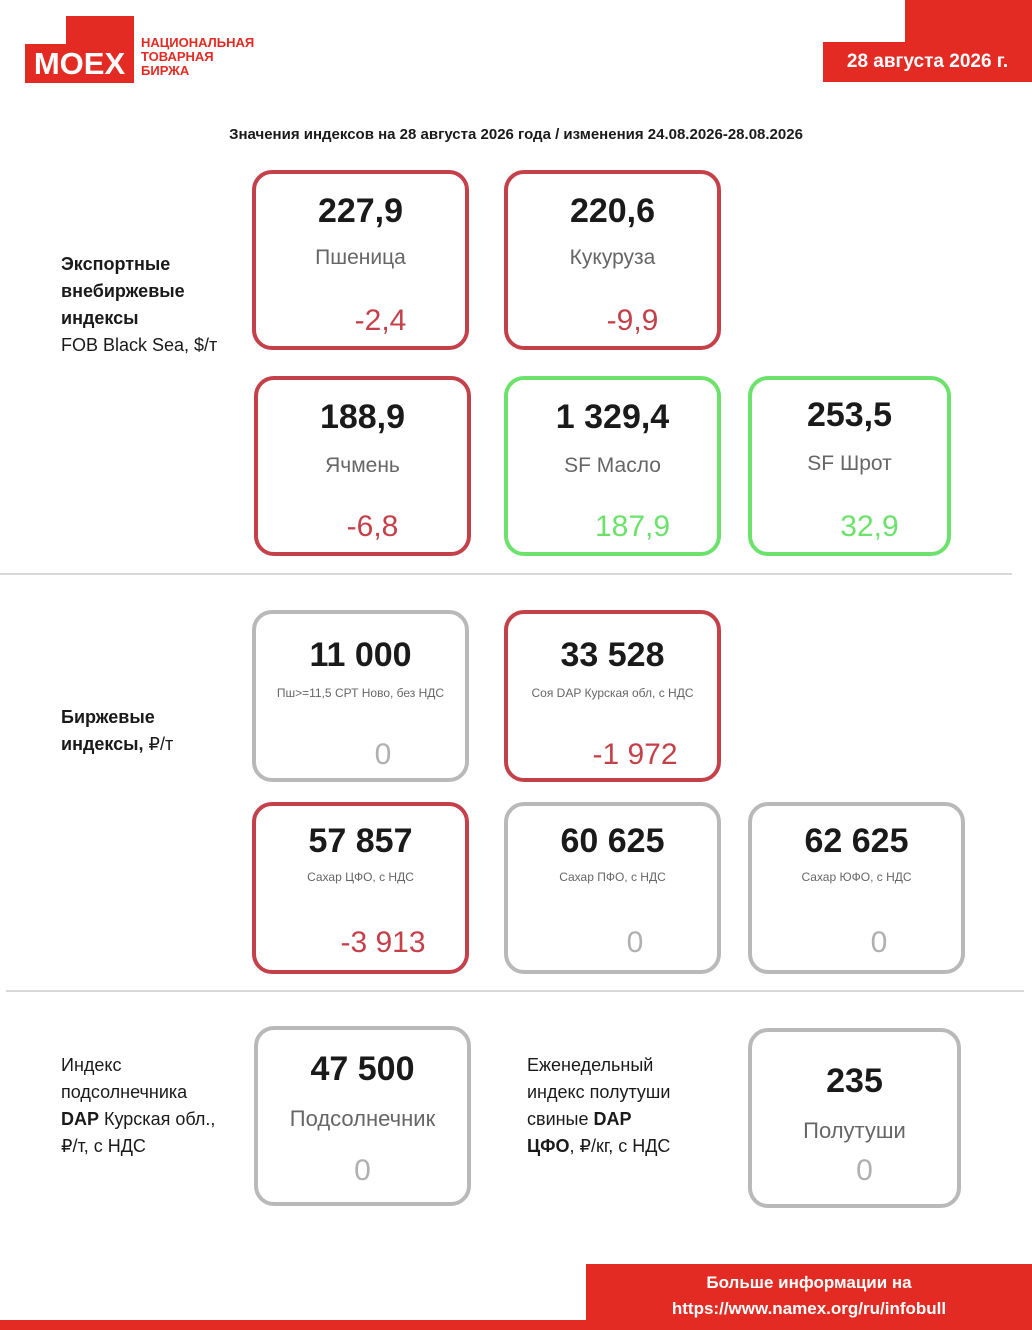  What do you see at coordinates (854, 1130) in the screenshot?
I see `index-name: Полутуши` at bounding box center [854, 1130].